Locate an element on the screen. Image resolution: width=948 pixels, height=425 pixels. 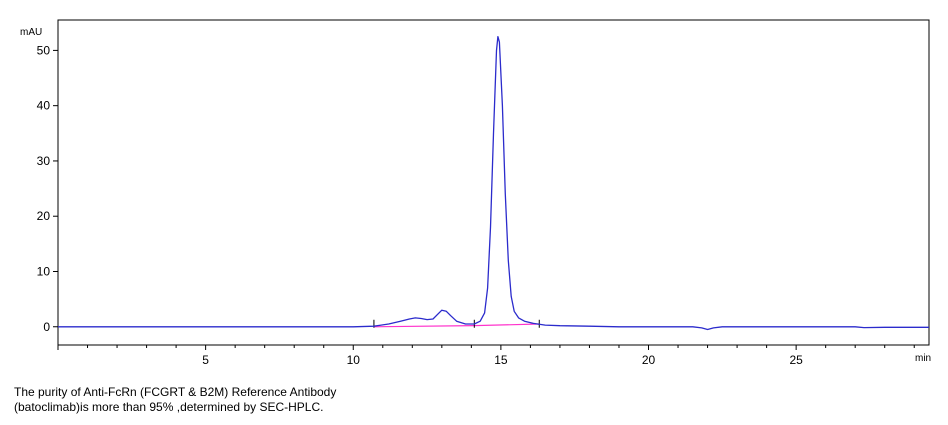
y-axis-unit-label: mAU is located at coordinates (31, 32).